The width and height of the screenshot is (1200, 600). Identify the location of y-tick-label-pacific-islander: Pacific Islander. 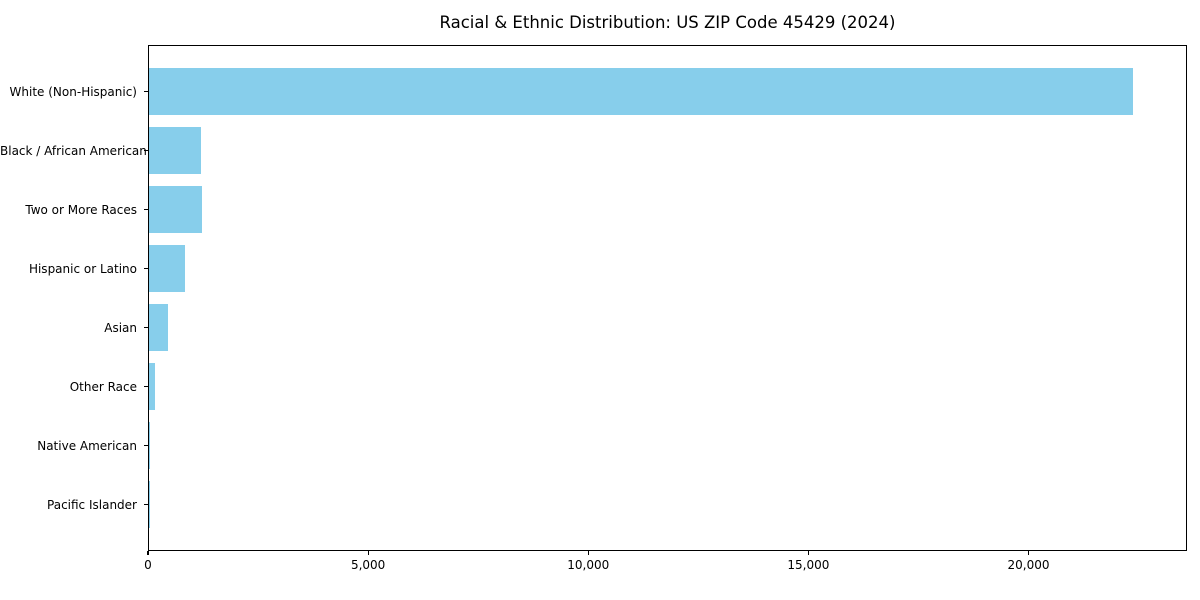
(92, 504).